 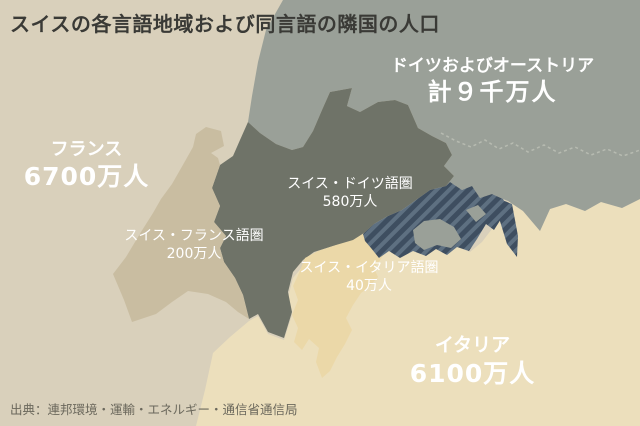 What do you see at coordinates (476, 213) in the screenshot?
I see `region-graubuenden-gray-enclave-small` at bounding box center [476, 213].